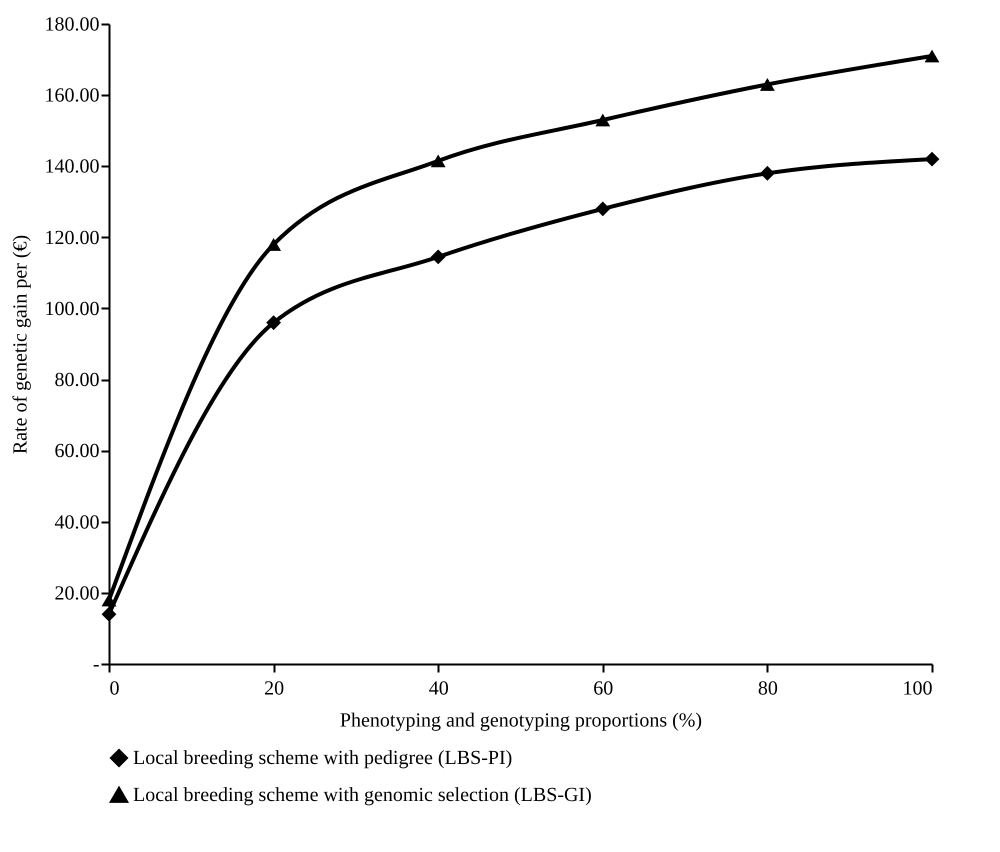 The height and width of the screenshot is (852, 1000). I want to click on x-tick-label: 0, so click(115, 689).